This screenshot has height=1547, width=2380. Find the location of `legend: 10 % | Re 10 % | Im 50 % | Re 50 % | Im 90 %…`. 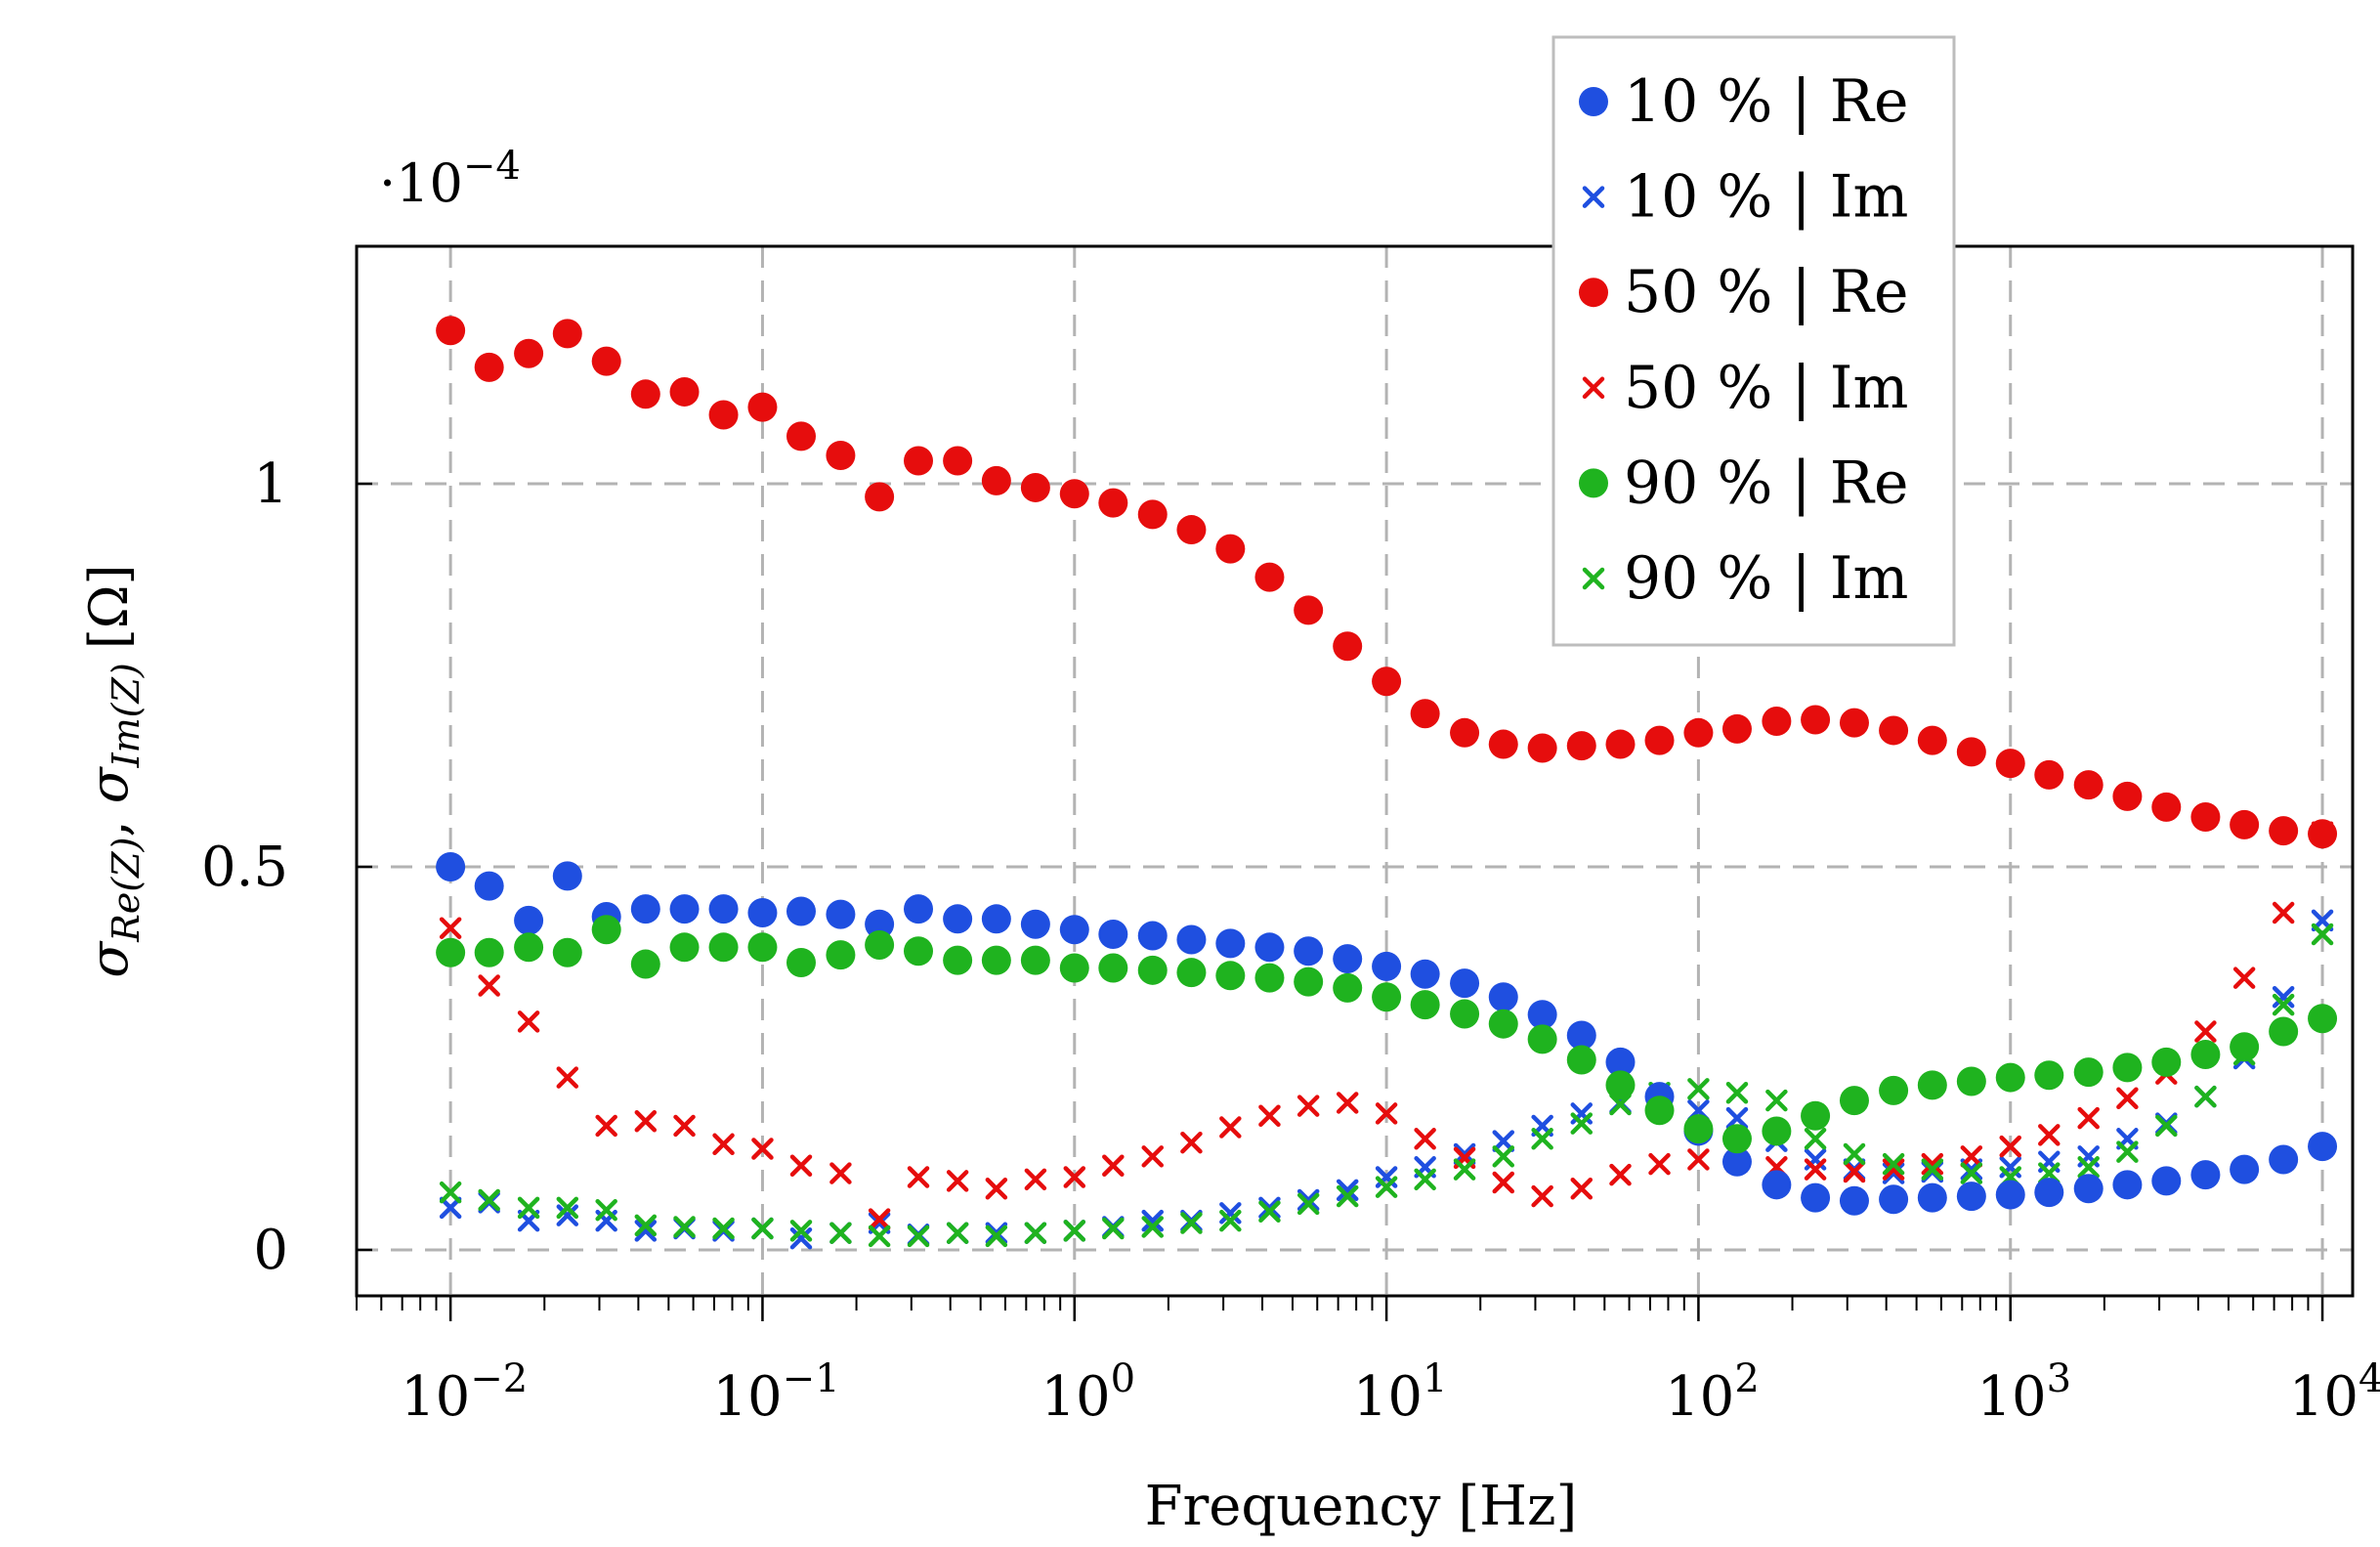

legend: 10 % | Re 10 % | Im 50 % | Re 50 % | Im 90 %… is located at coordinates (1753, 341).